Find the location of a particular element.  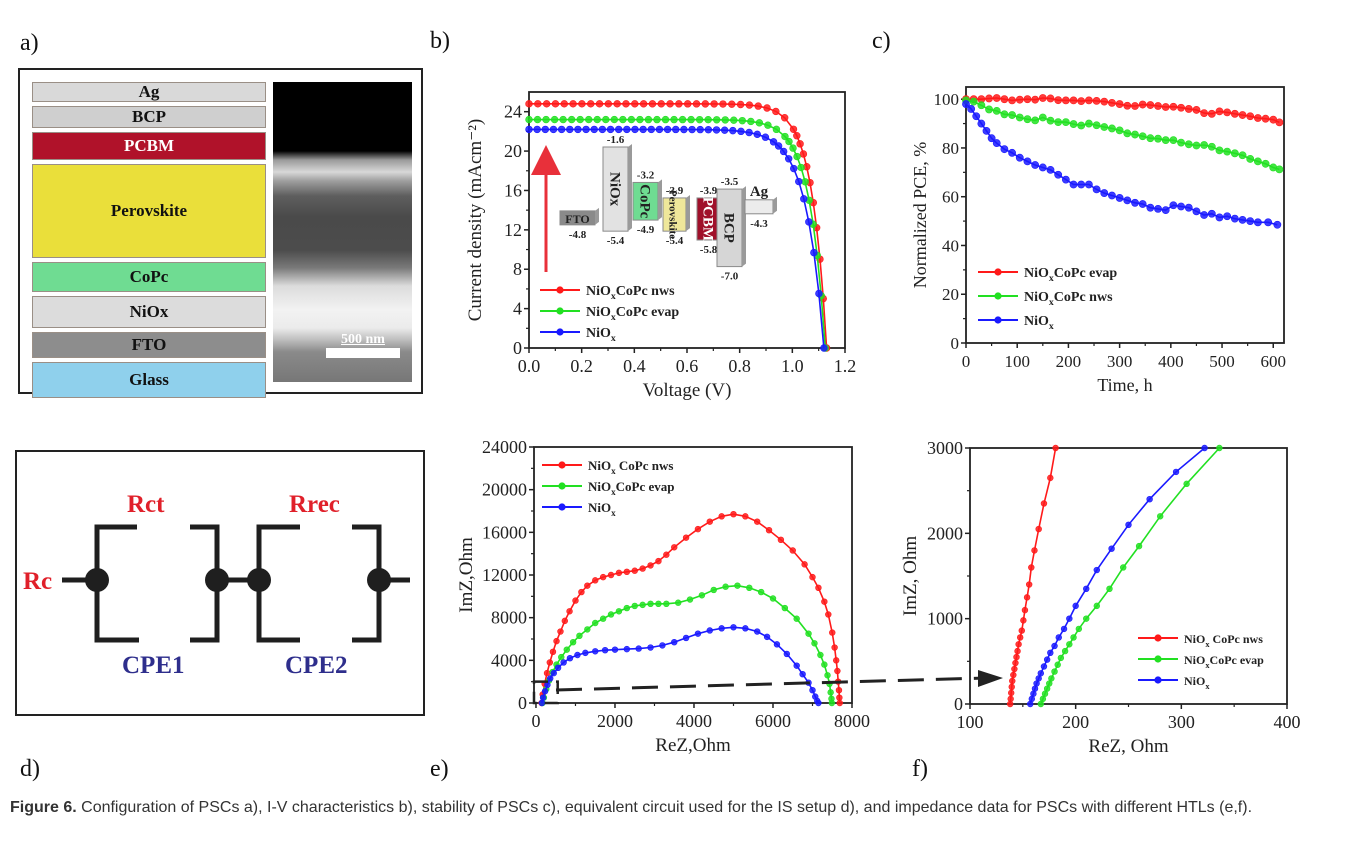

x-tick-label: 2000 is located at coordinates (615, 721).